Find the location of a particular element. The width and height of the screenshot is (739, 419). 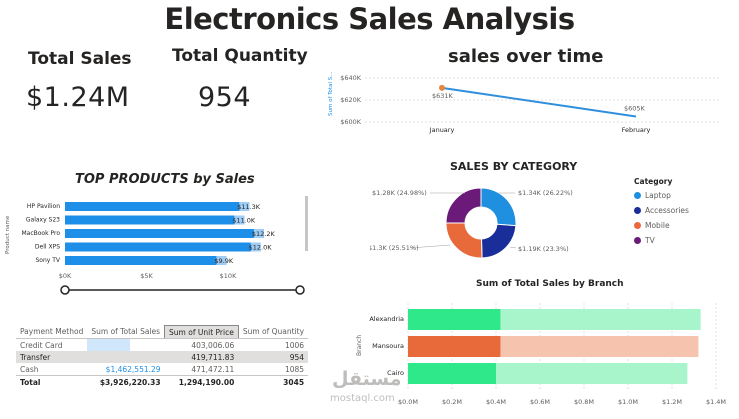

slice-label-mobile: $1.3K (25.51%) is located at coordinates (394, 248).